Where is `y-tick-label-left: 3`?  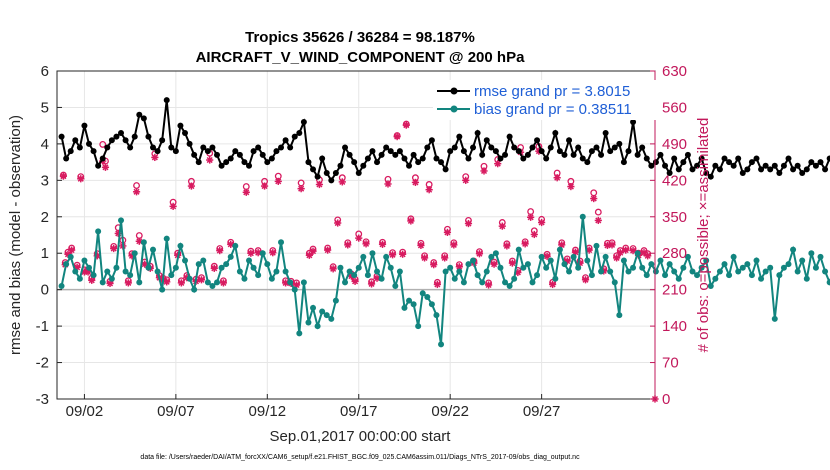 y-tick-label-left: 3 is located at coordinates (45, 180).